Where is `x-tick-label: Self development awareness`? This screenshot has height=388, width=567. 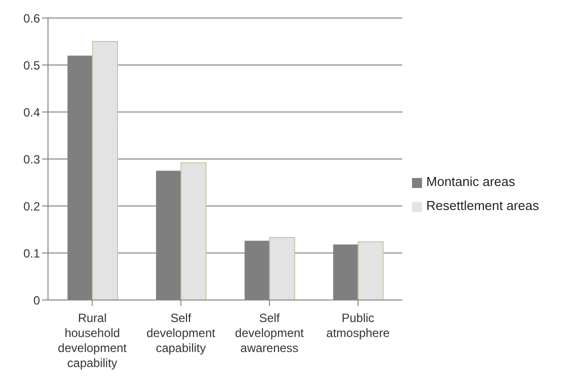 x-tick-label: Self development awareness is located at coordinates (269, 333).